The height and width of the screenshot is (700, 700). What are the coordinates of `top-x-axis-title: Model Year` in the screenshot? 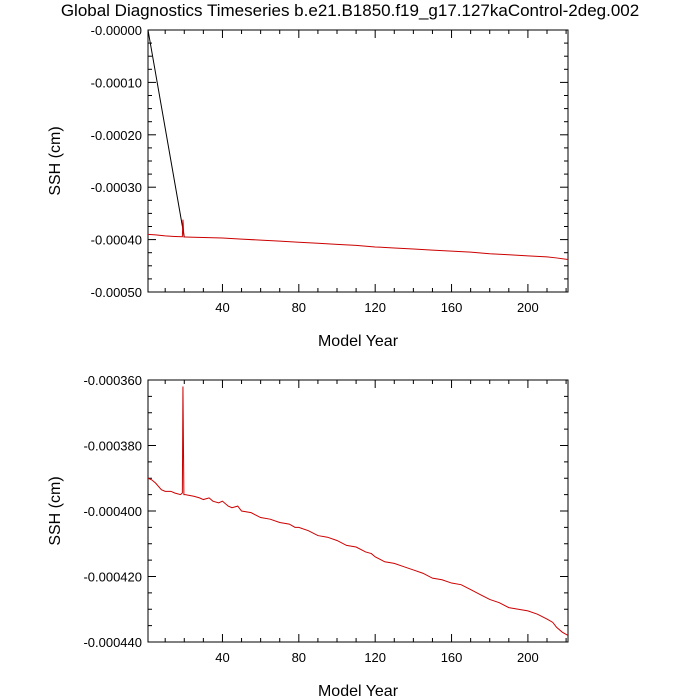 It's located at (358, 341).